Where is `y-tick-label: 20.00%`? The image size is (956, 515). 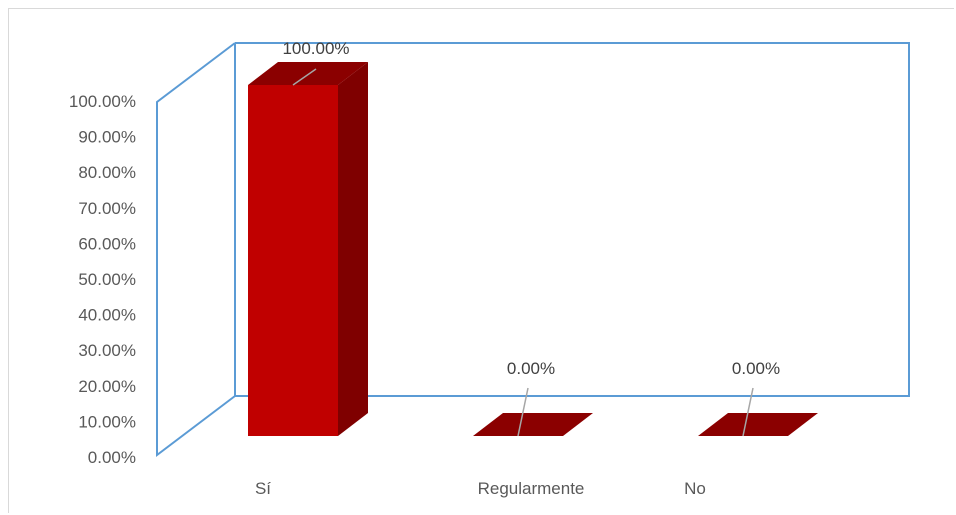 y-tick-label: 20.00% is located at coordinates (107, 386).